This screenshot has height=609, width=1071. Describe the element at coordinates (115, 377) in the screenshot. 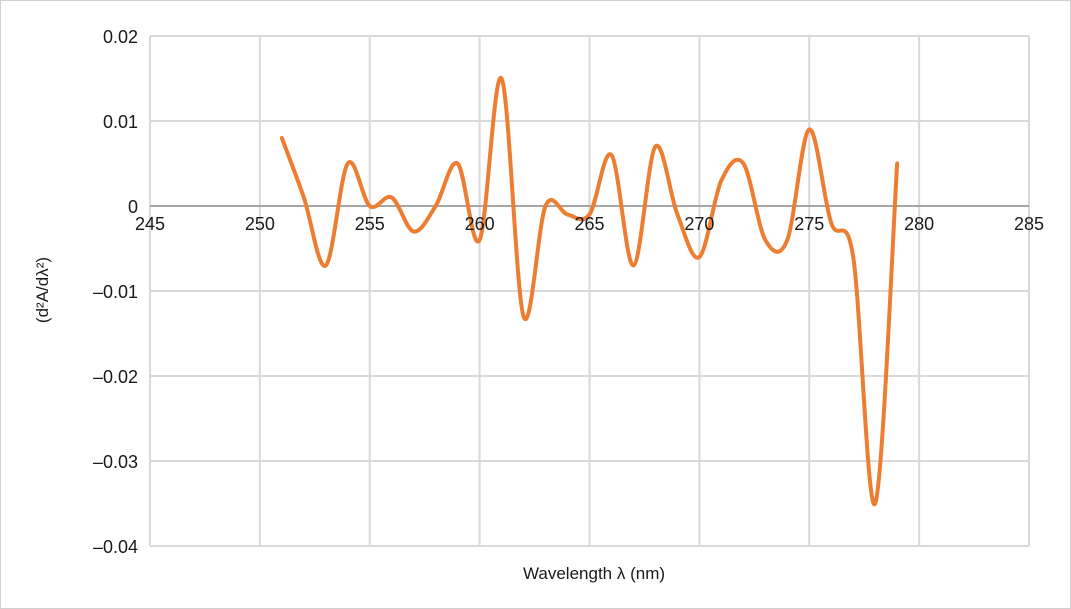

I see `y-tick-label: –0.02` at that location.